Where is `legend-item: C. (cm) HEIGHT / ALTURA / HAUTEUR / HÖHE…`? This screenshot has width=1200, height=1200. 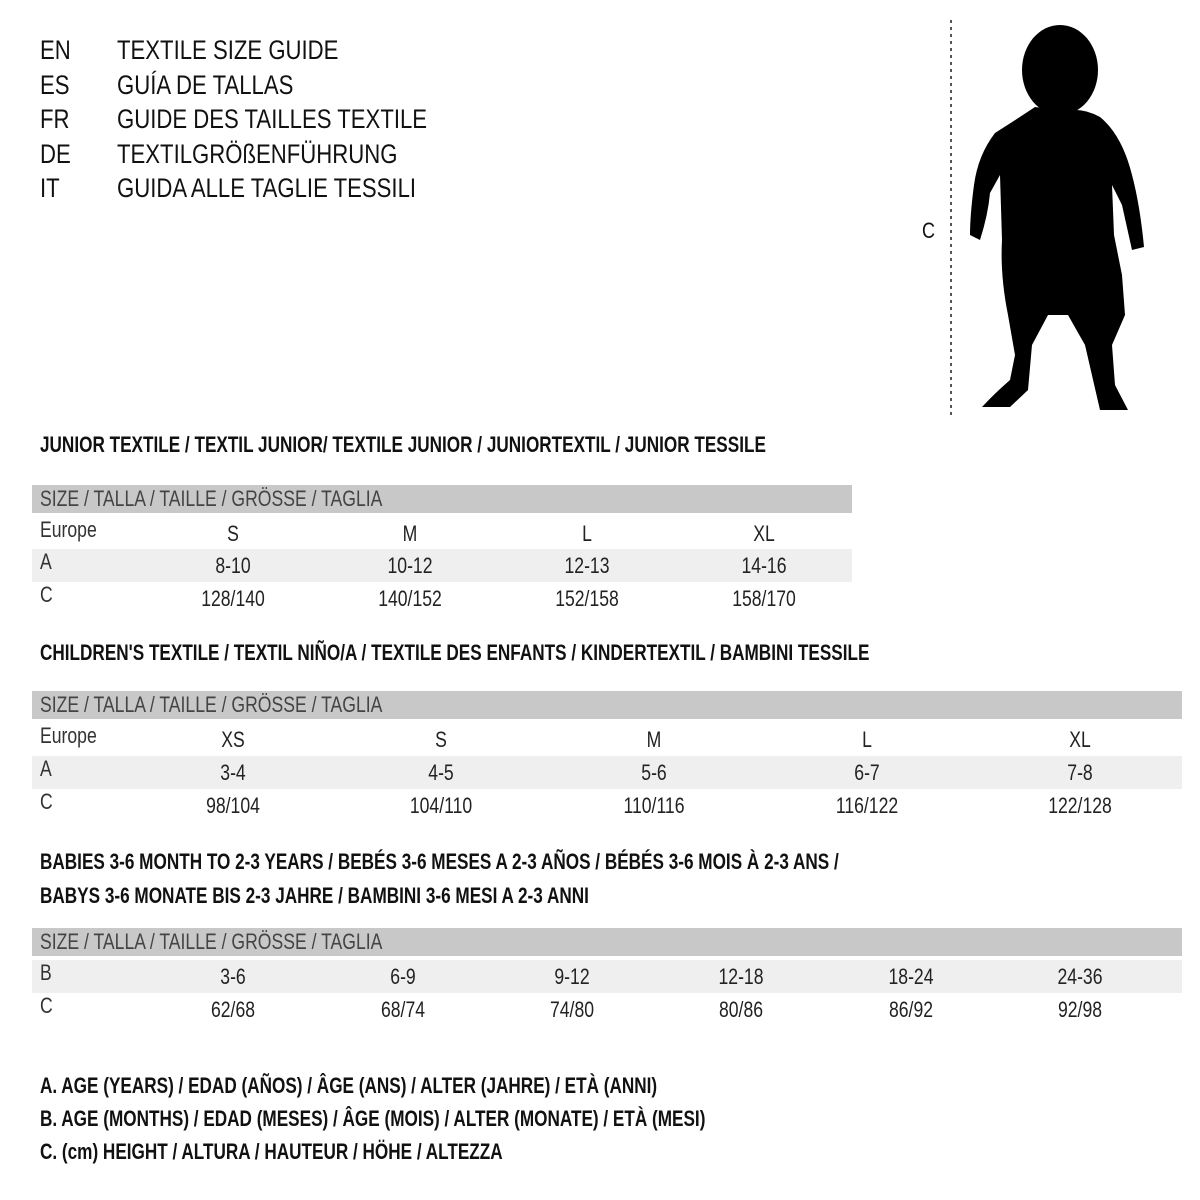
legend-item: C. (cm) HEIGHT / ALTURA / HAUTEUR / HÖHE… is located at coordinates (271, 1151).